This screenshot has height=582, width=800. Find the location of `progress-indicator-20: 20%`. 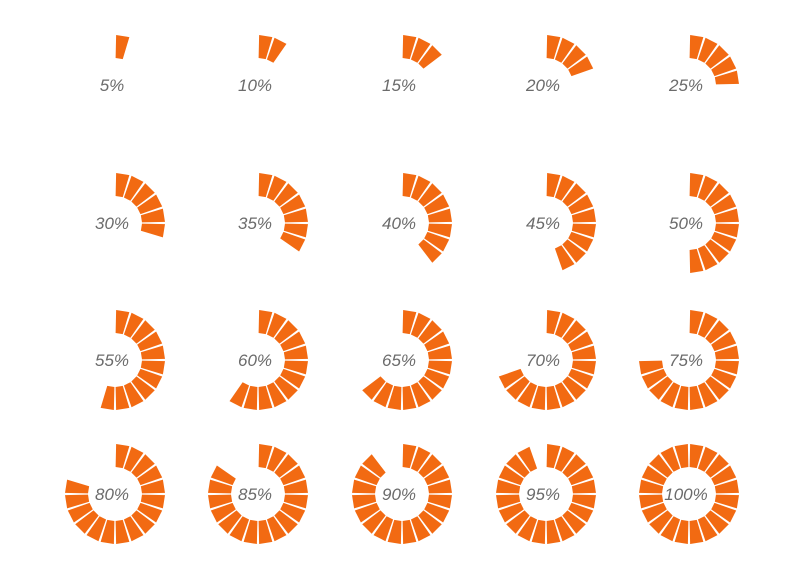

progress-indicator-20: 20% is located at coordinates (559, 65).